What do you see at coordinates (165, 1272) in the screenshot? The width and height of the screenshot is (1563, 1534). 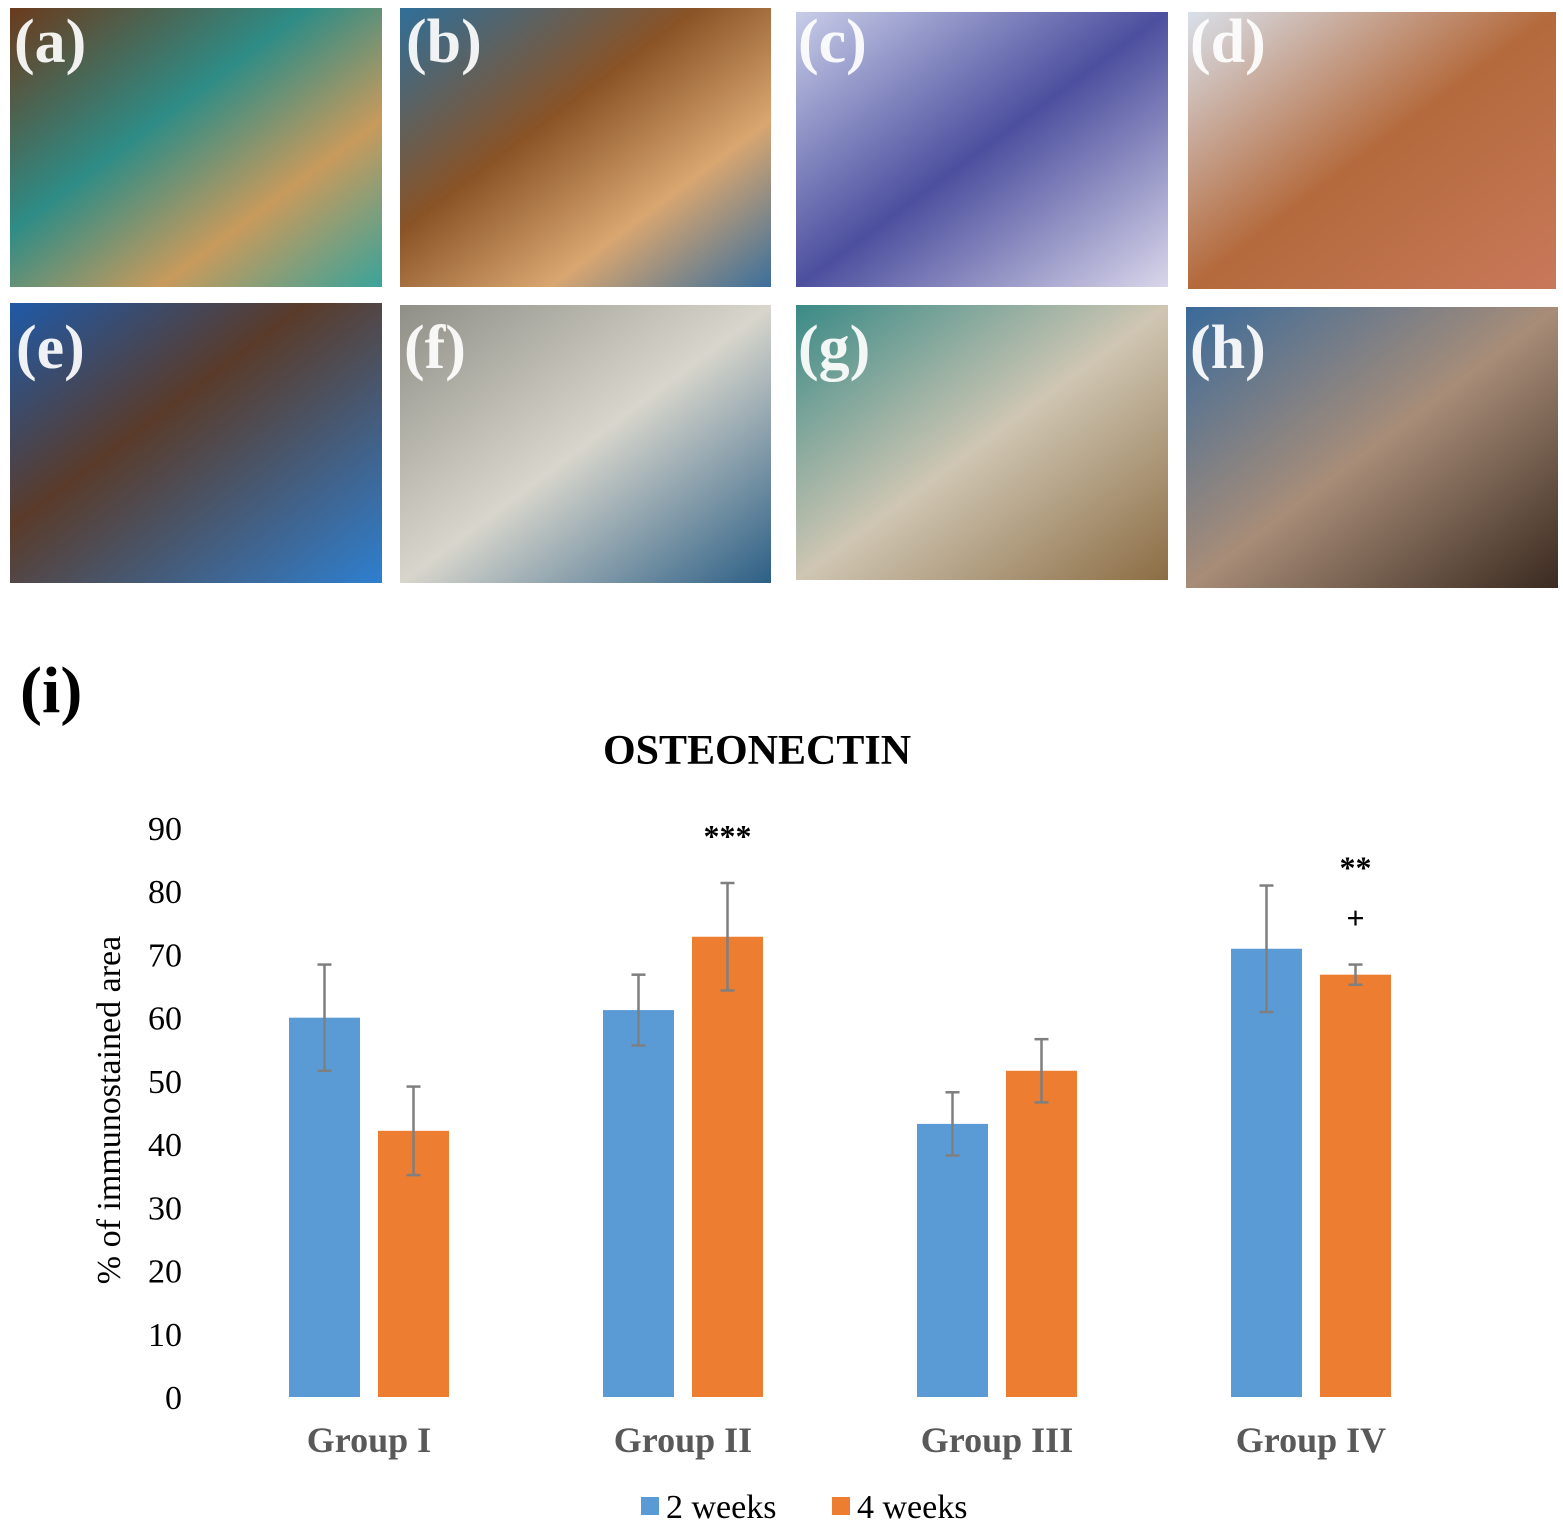 I see `y-tick-label: 20` at bounding box center [165, 1272].